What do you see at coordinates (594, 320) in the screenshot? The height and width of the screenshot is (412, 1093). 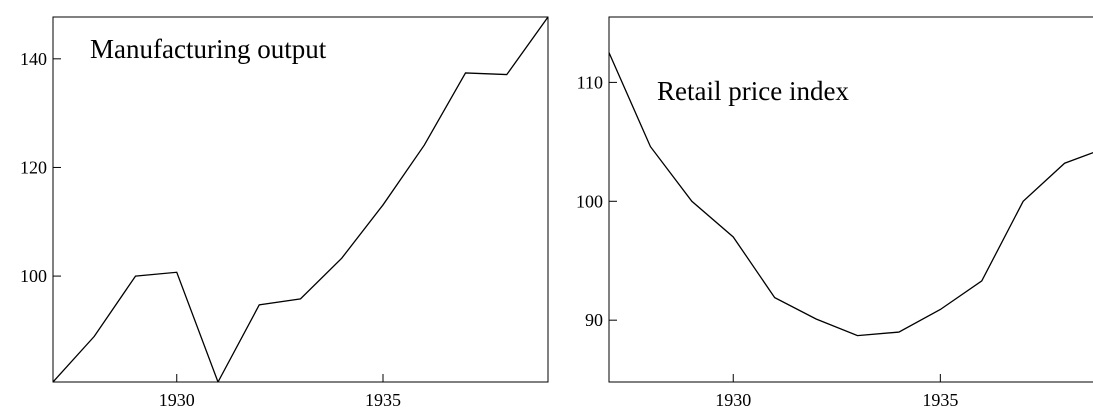 I see `y-tick-label: 90` at bounding box center [594, 320].